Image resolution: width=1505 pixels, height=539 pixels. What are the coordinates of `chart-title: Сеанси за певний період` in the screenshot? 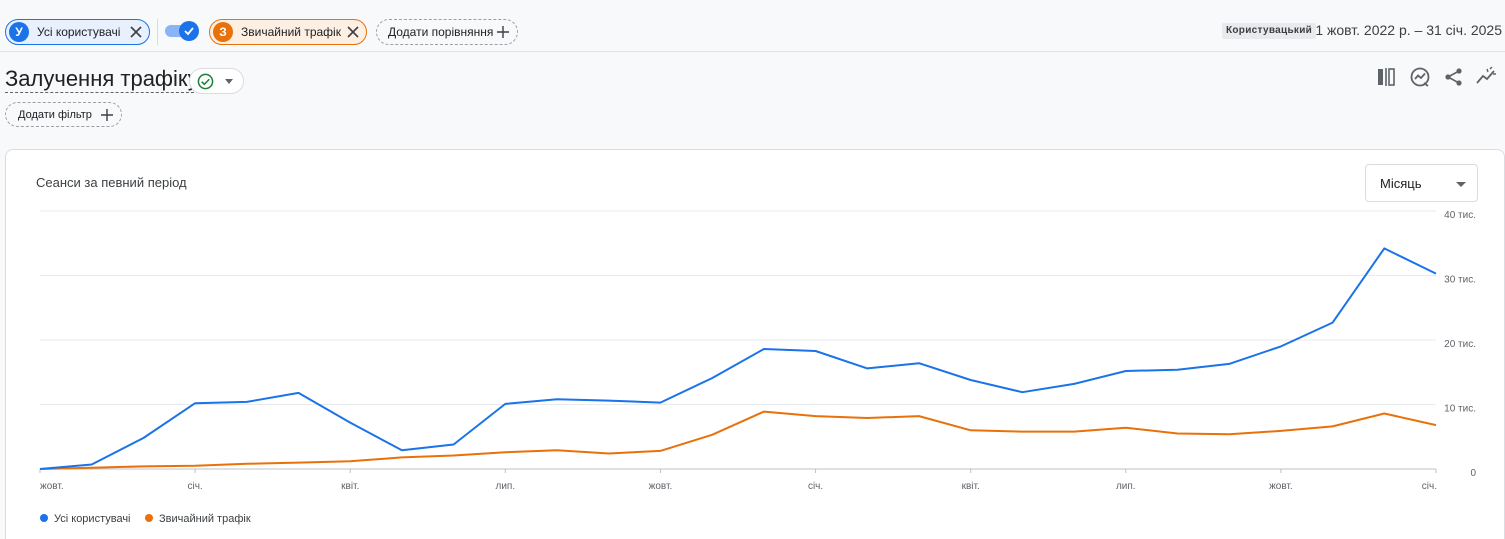 It's located at (111, 182).